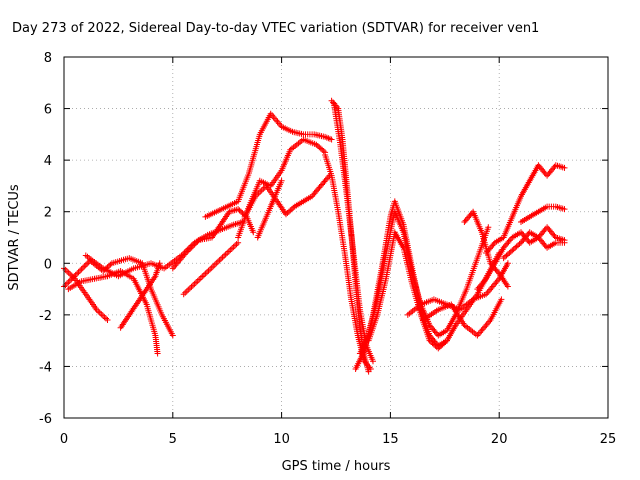 The image size is (640, 480). What do you see at coordinates (64, 439) in the screenshot?
I see `x-tick-label: 0` at bounding box center [64, 439].